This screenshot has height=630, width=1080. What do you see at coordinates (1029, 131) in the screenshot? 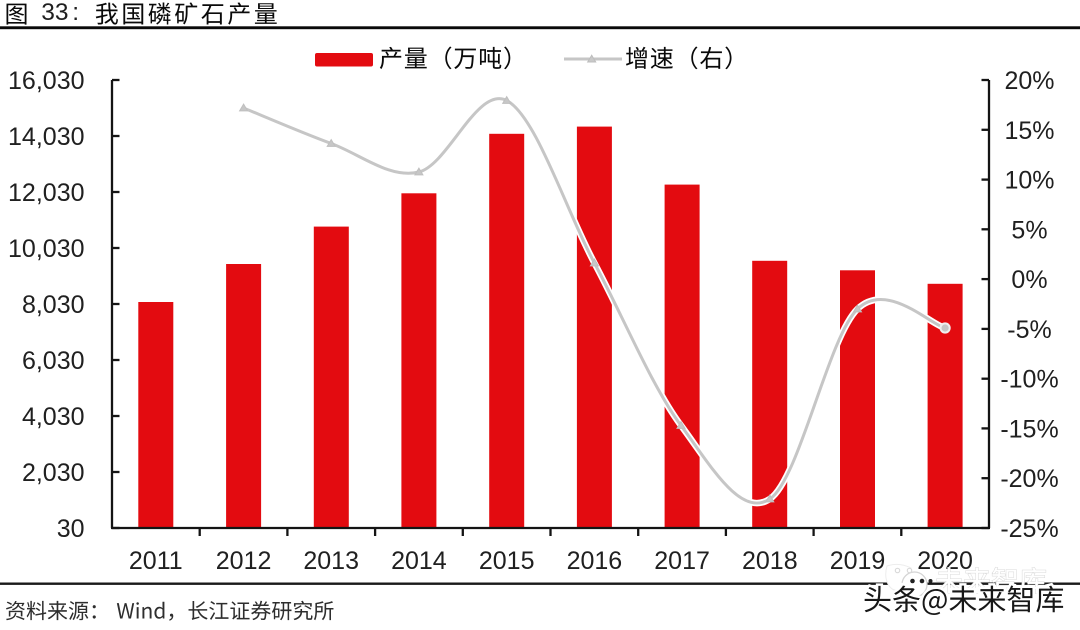
I see `svg-text: 15%` at bounding box center [1029, 131].